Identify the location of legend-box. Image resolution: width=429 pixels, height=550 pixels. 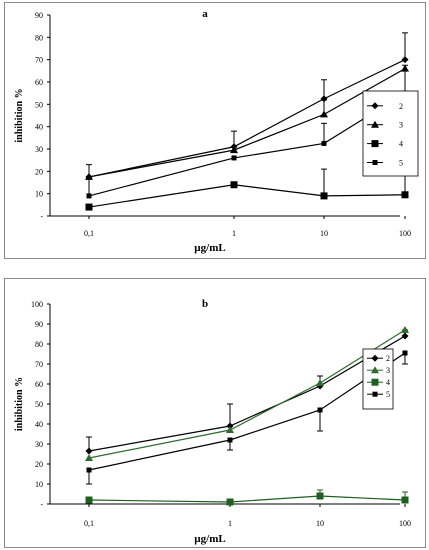
(390, 133).